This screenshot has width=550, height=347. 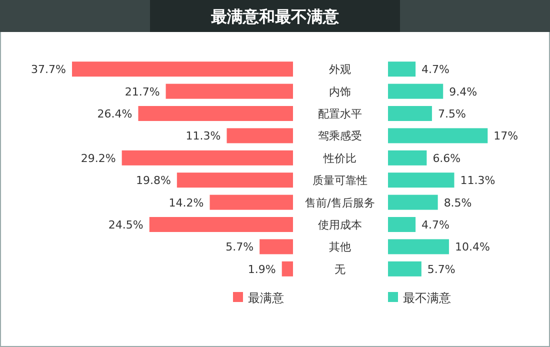 I want to click on y-tick-label: 无, so click(x=340, y=269).